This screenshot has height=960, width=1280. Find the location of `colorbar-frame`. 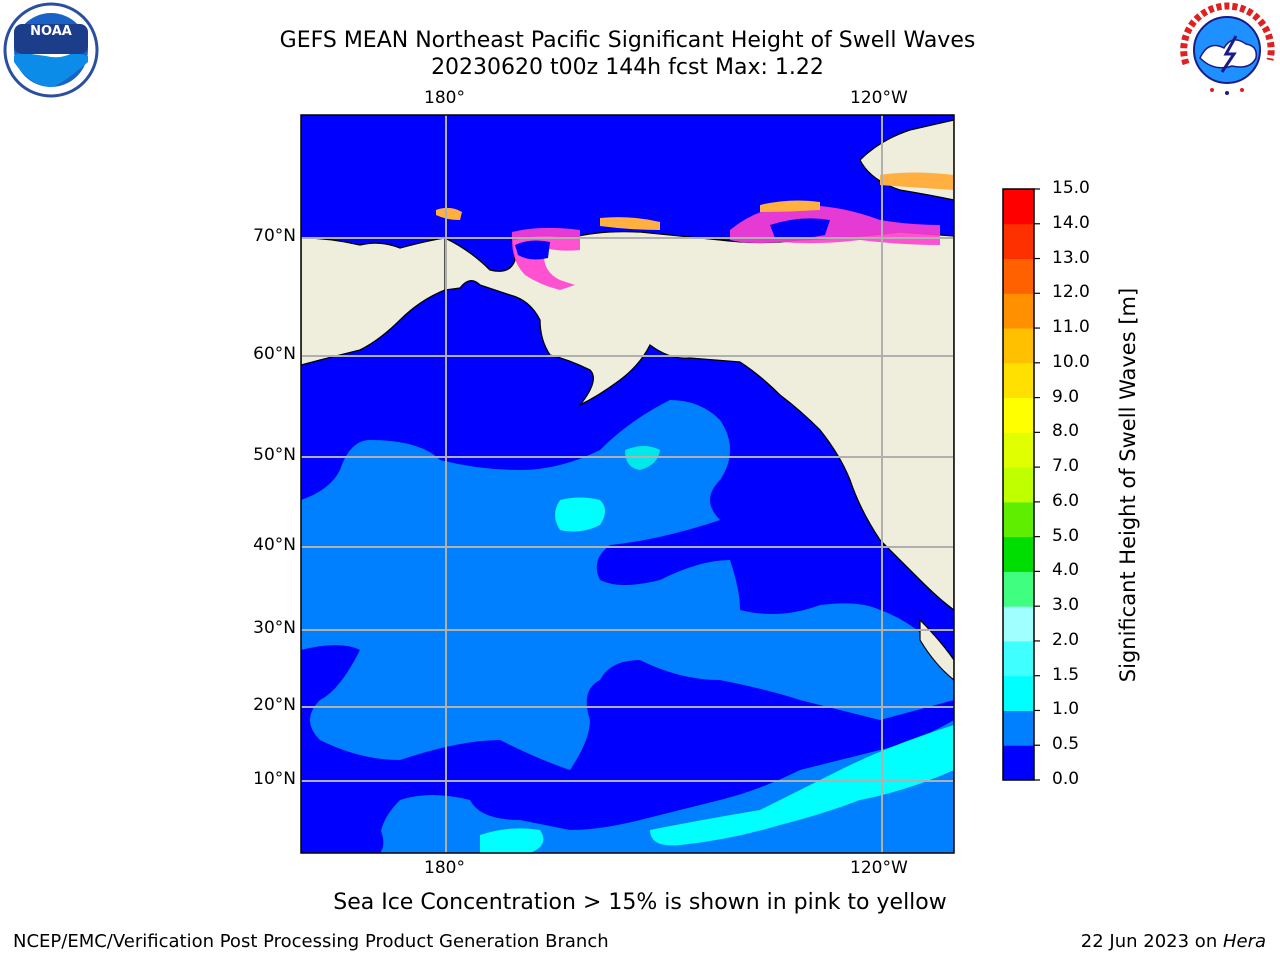

colorbar-frame is located at coordinates (1018, 484).